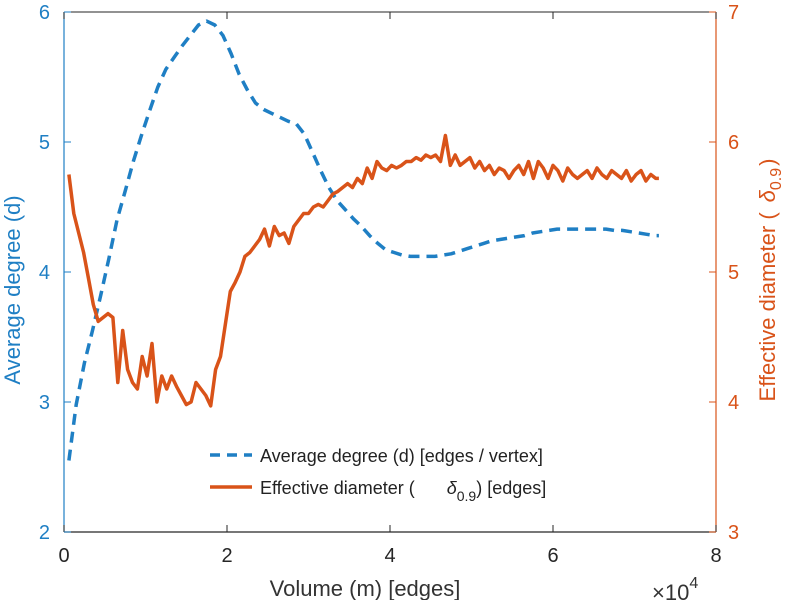  I want to click on y-right-tick-label: 3, so click(733, 533).